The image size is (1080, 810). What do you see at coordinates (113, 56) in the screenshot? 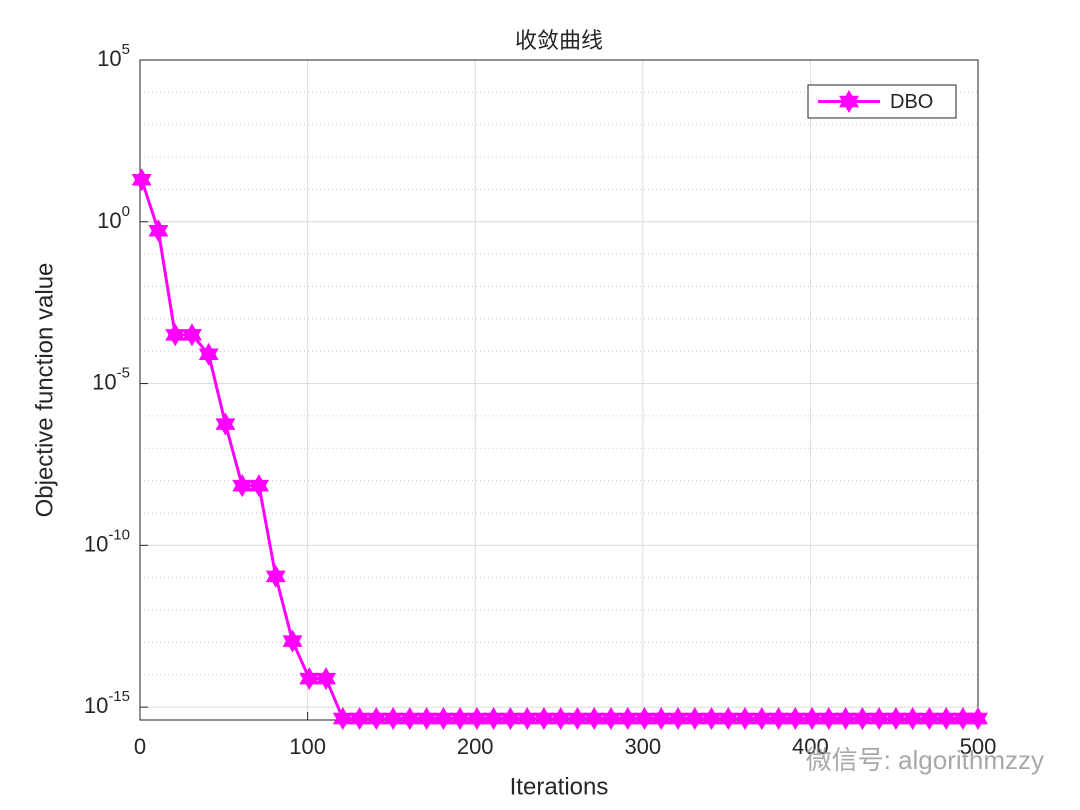
I see `y-tick-label: 10⁵` at bounding box center [113, 56].